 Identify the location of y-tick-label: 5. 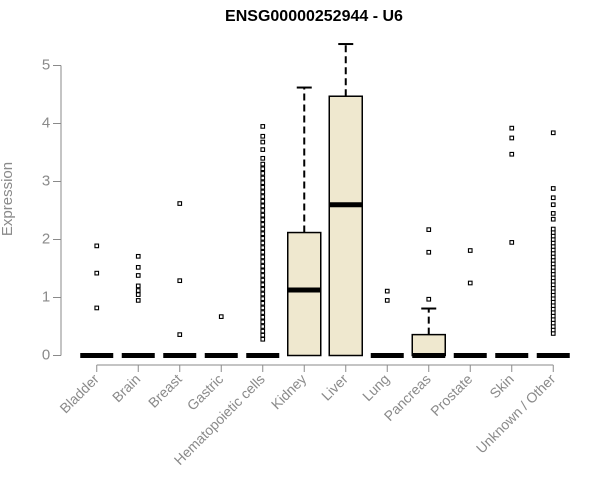
(46, 64).